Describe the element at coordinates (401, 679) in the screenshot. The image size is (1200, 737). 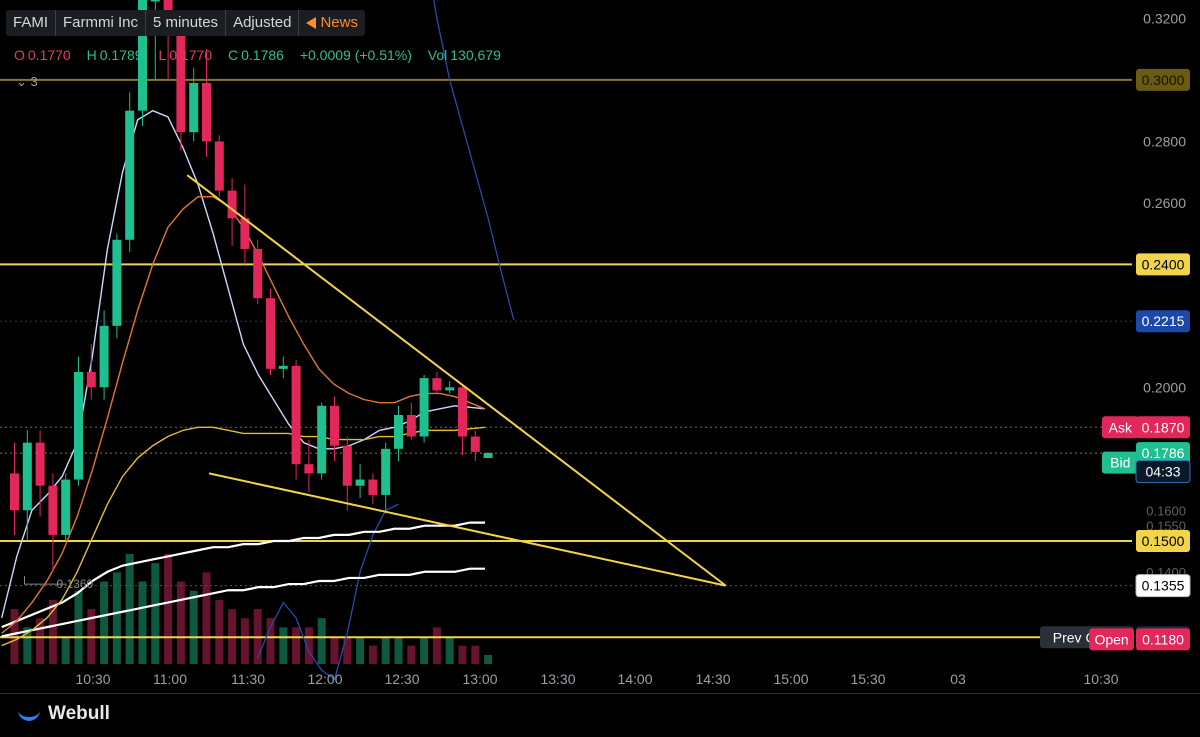
I see `x-tick-label: 12:30` at that location.